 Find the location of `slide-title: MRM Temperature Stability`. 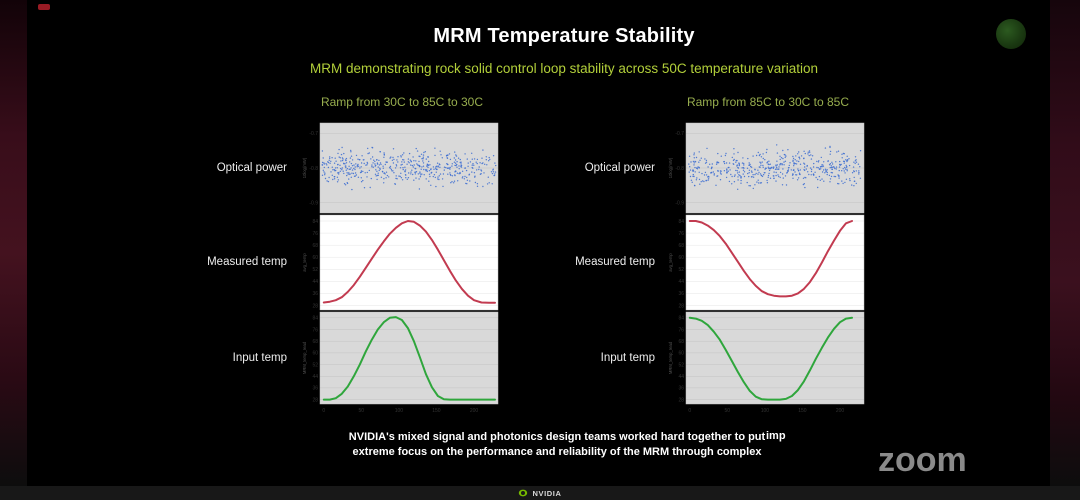

slide-title: MRM Temperature Stability is located at coordinates (564, 36).